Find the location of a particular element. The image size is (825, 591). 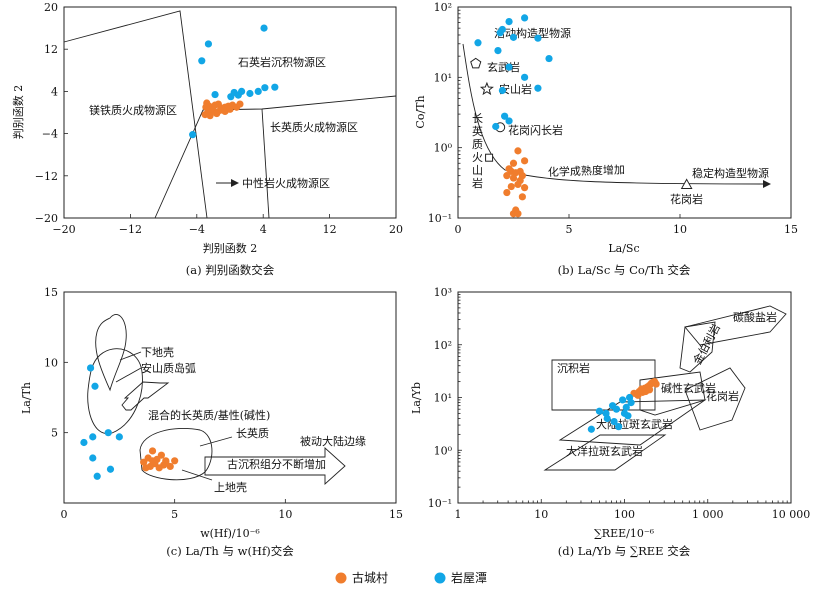

plot-area-c is located at coordinates (230, 397).